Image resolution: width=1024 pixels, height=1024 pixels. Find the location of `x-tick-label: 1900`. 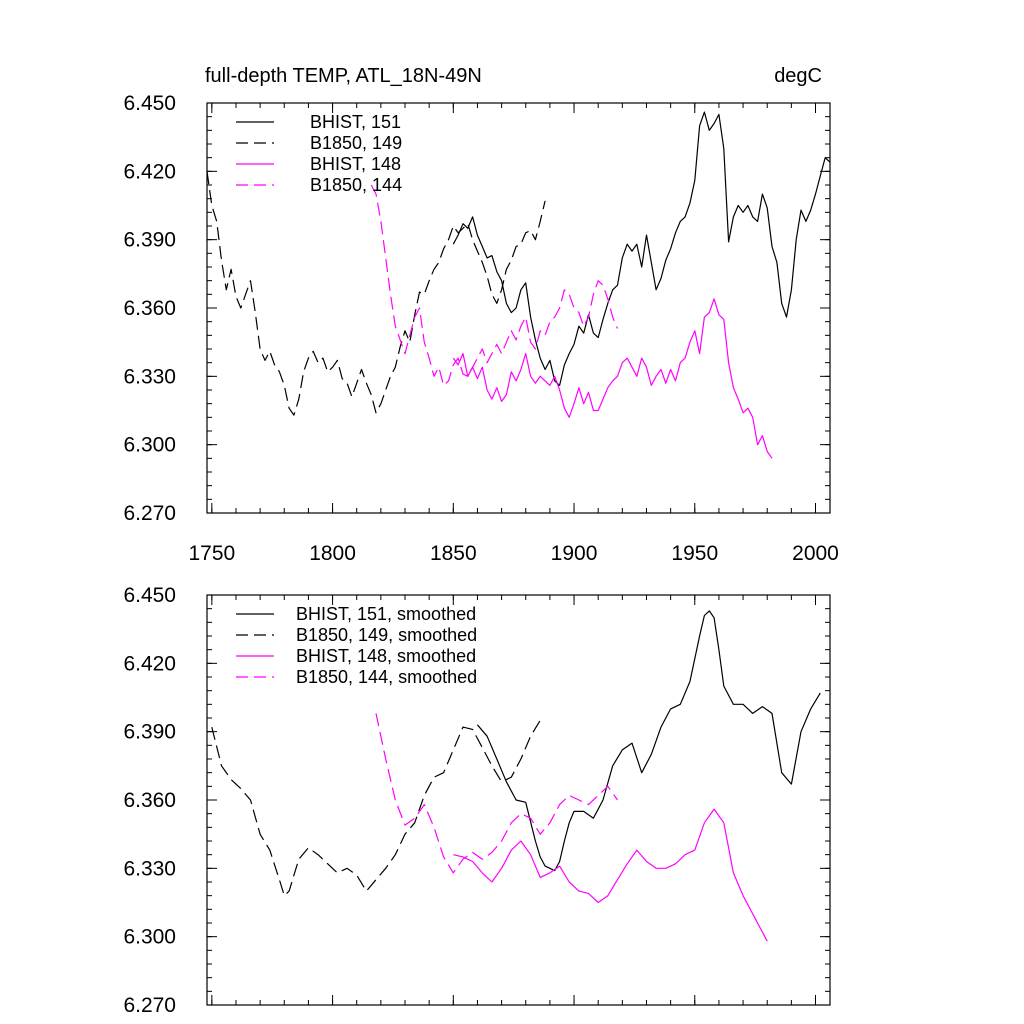

x-tick-label: 1900 is located at coordinates (574, 553).